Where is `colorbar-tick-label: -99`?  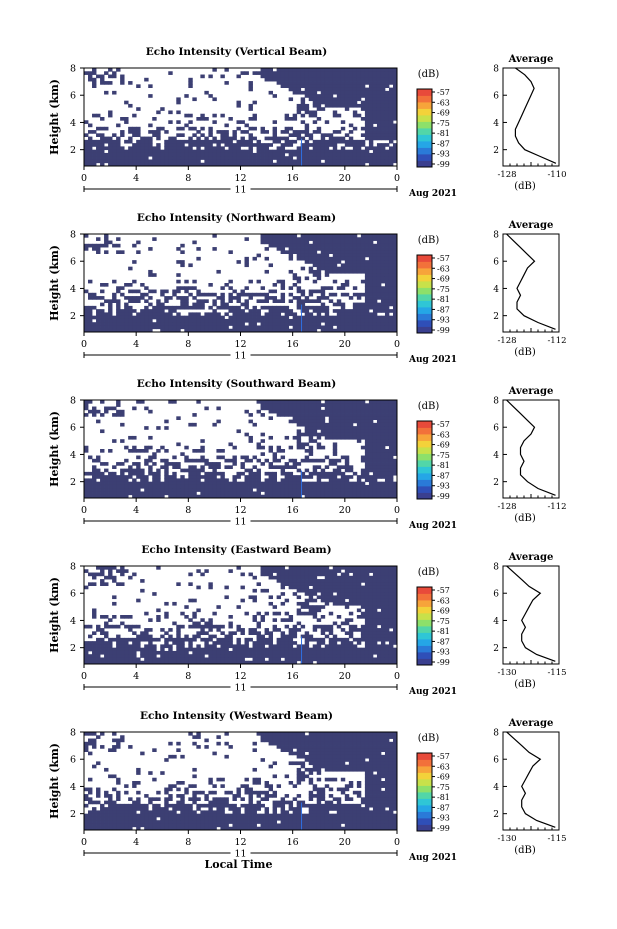
colorbar-tick-label: -99 is located at coordinates (443, 496).